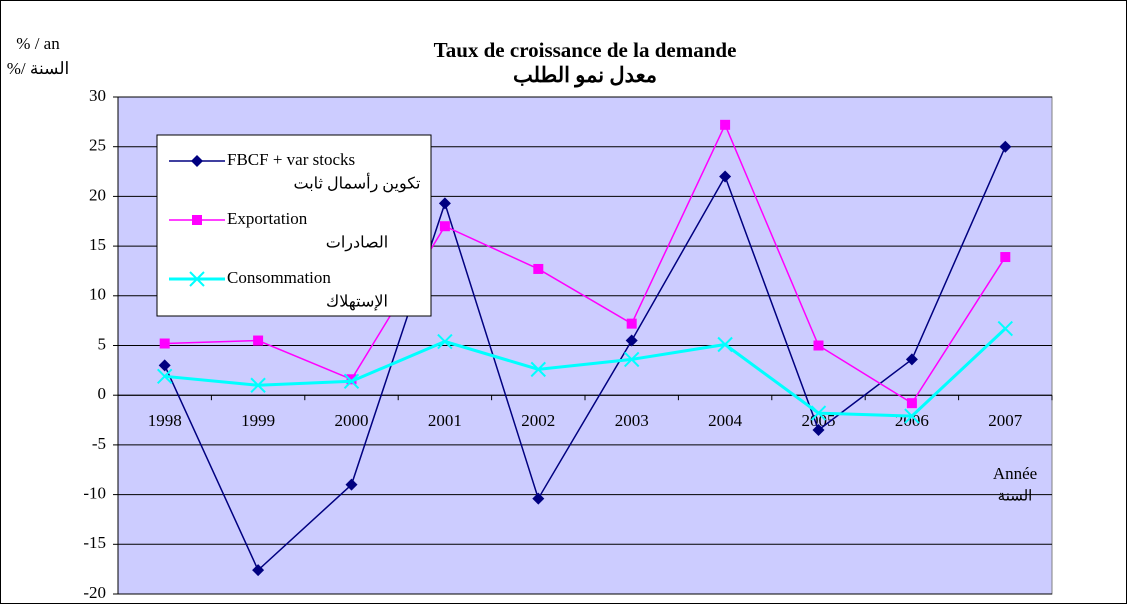 This screenshot has width=1127, height=604. What do you see at coordinates (291, 159) in the screenshot?
I see `legend-label: FBCF + var stocks` at bounding box center [291, 159].